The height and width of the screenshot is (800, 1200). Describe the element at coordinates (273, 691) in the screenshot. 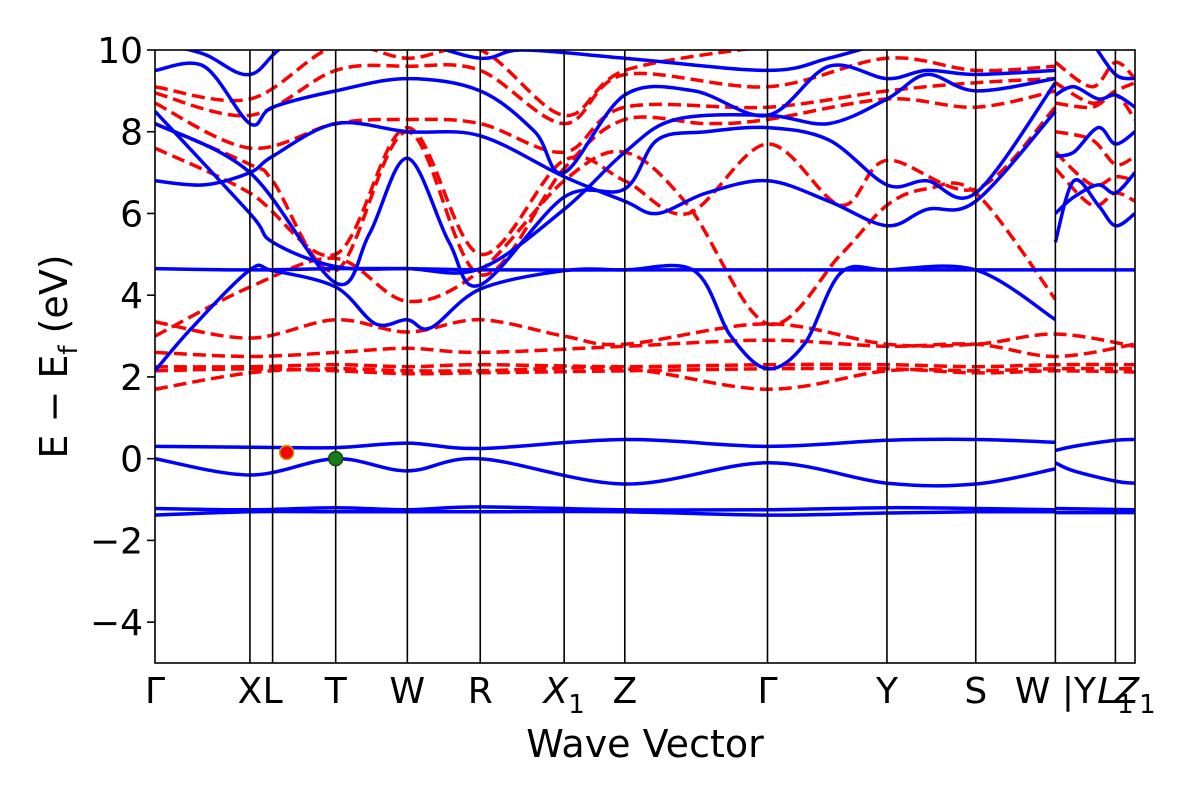

I see `x-tick-label: L` at that location.